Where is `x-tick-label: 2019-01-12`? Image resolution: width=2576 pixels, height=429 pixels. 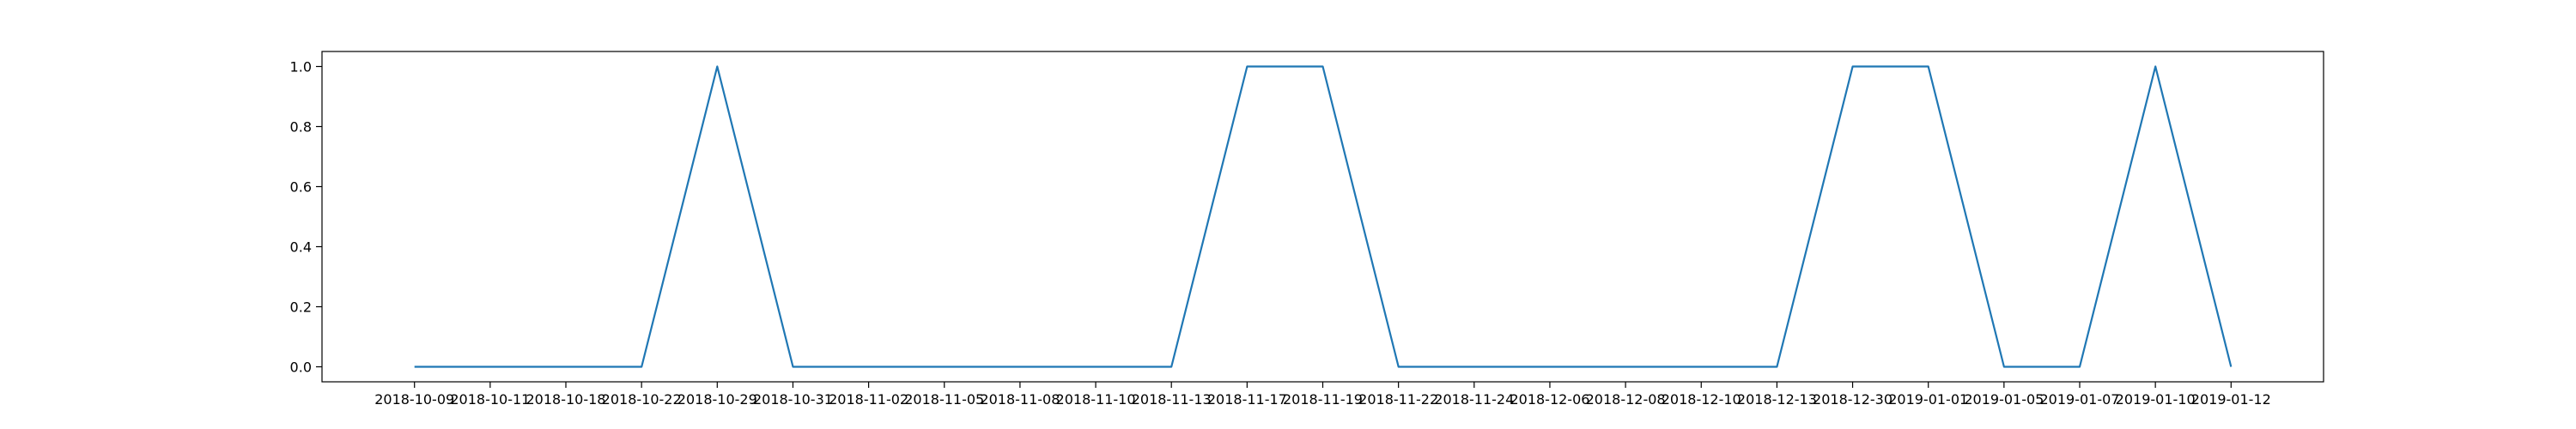 x-tick-label: 2019-01-12 is located at coordinates (2231, 399).